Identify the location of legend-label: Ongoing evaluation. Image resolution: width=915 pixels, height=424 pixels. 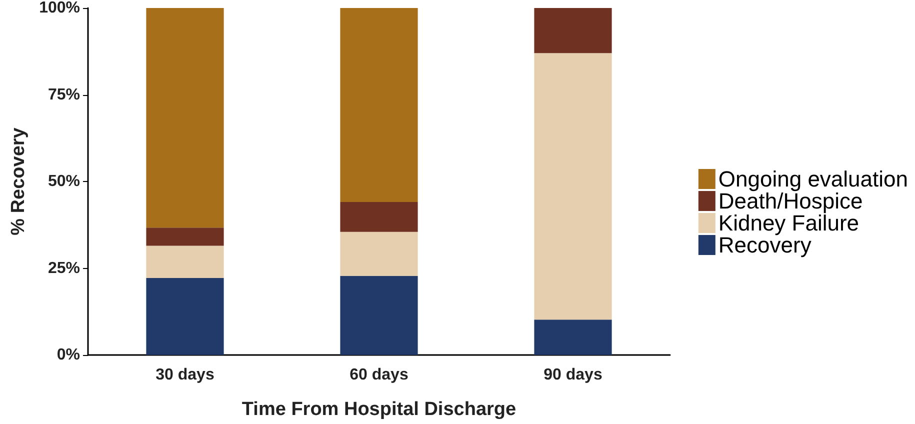
(813, 179).